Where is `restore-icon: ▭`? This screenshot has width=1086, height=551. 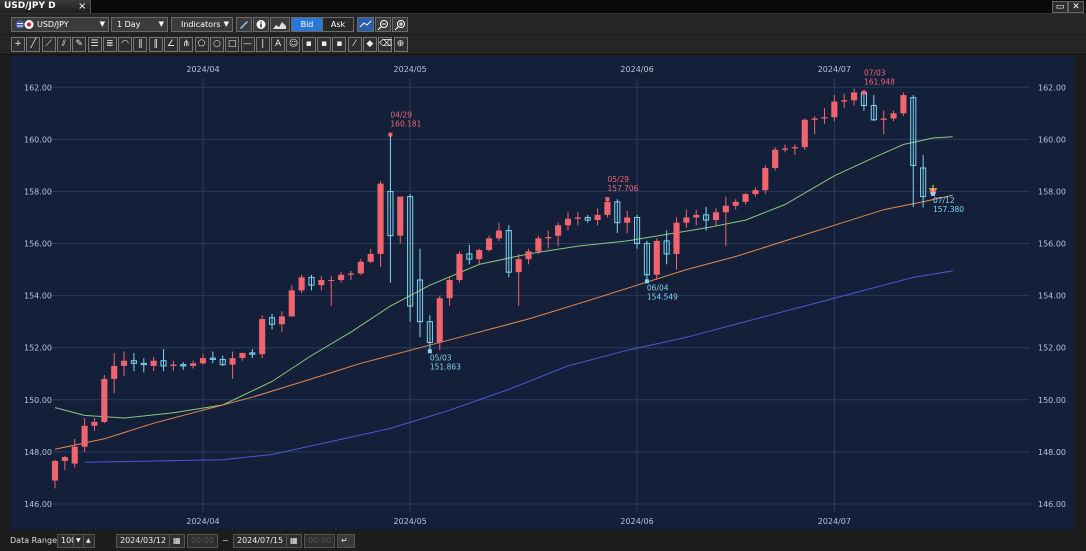 restore-icon: ▭ is located at coordinates (1060, 7).